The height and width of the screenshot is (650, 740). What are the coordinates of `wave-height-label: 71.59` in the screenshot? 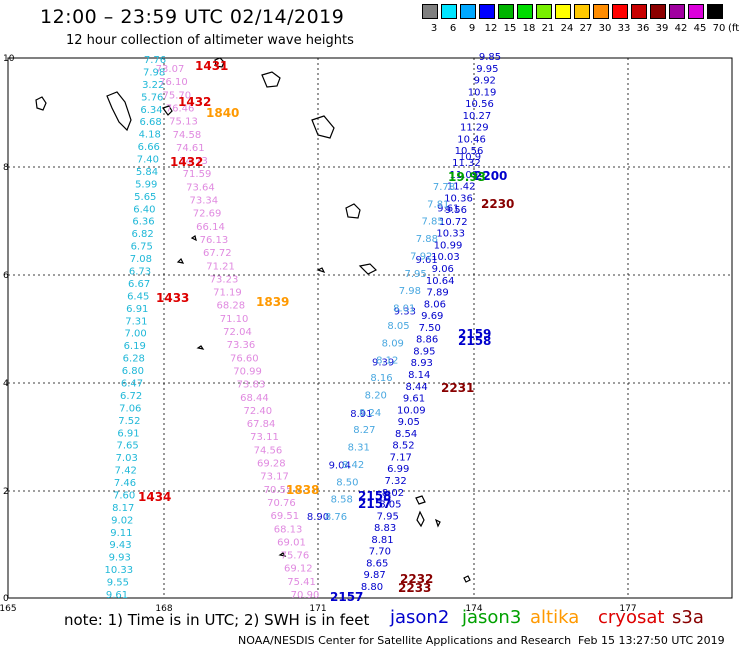 It's located at (197, 174).